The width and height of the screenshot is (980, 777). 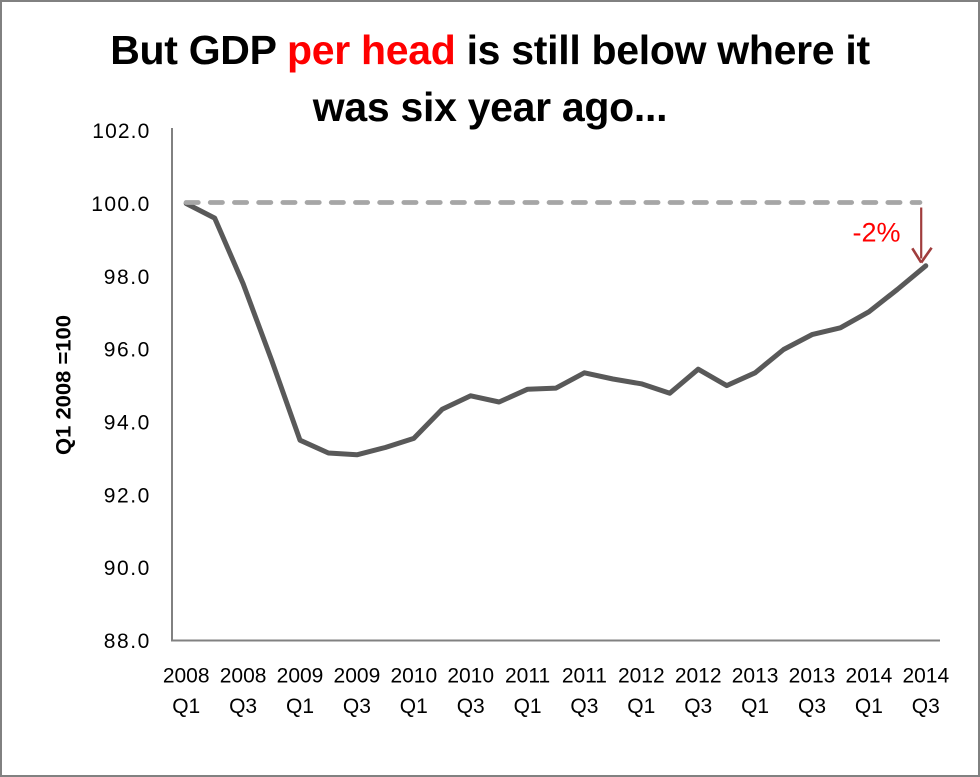 What do you see at coordinates (64, 385) in the screenshot?
I see `svg-text: Q1 2008 =100` at bounding box center [64, 385].